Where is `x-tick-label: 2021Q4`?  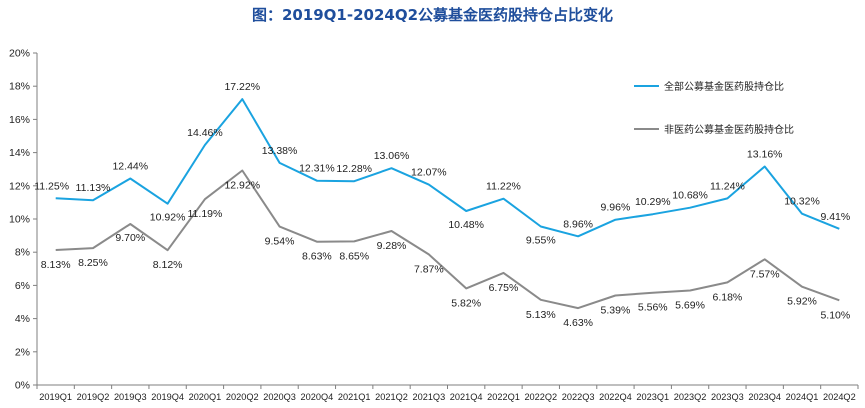
x-tick-label: 2021Q4 is located at coordinates (466, 397).